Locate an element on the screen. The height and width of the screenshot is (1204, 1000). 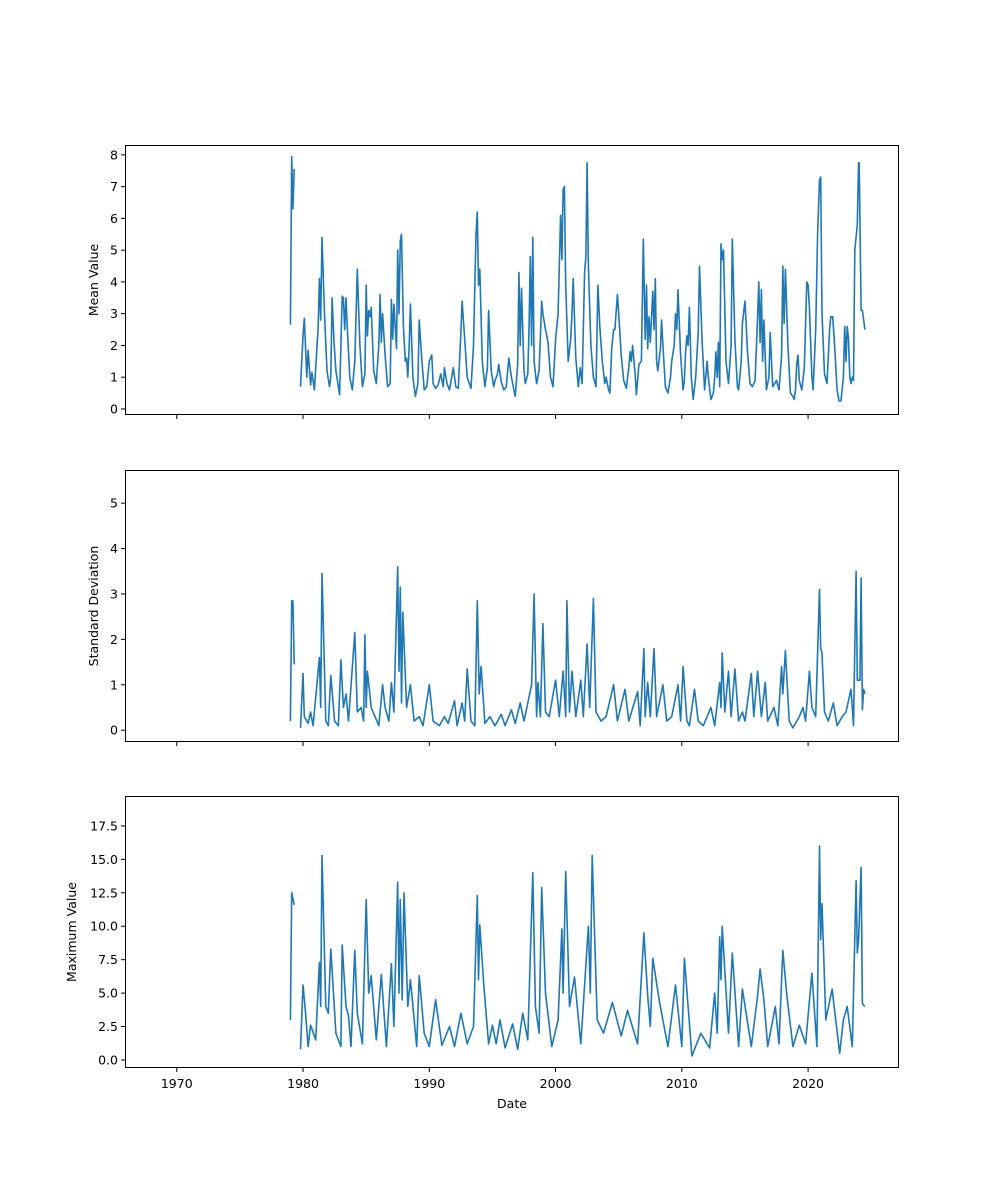
y-axis-label: Mean Value is located at coordinates (93, 280).